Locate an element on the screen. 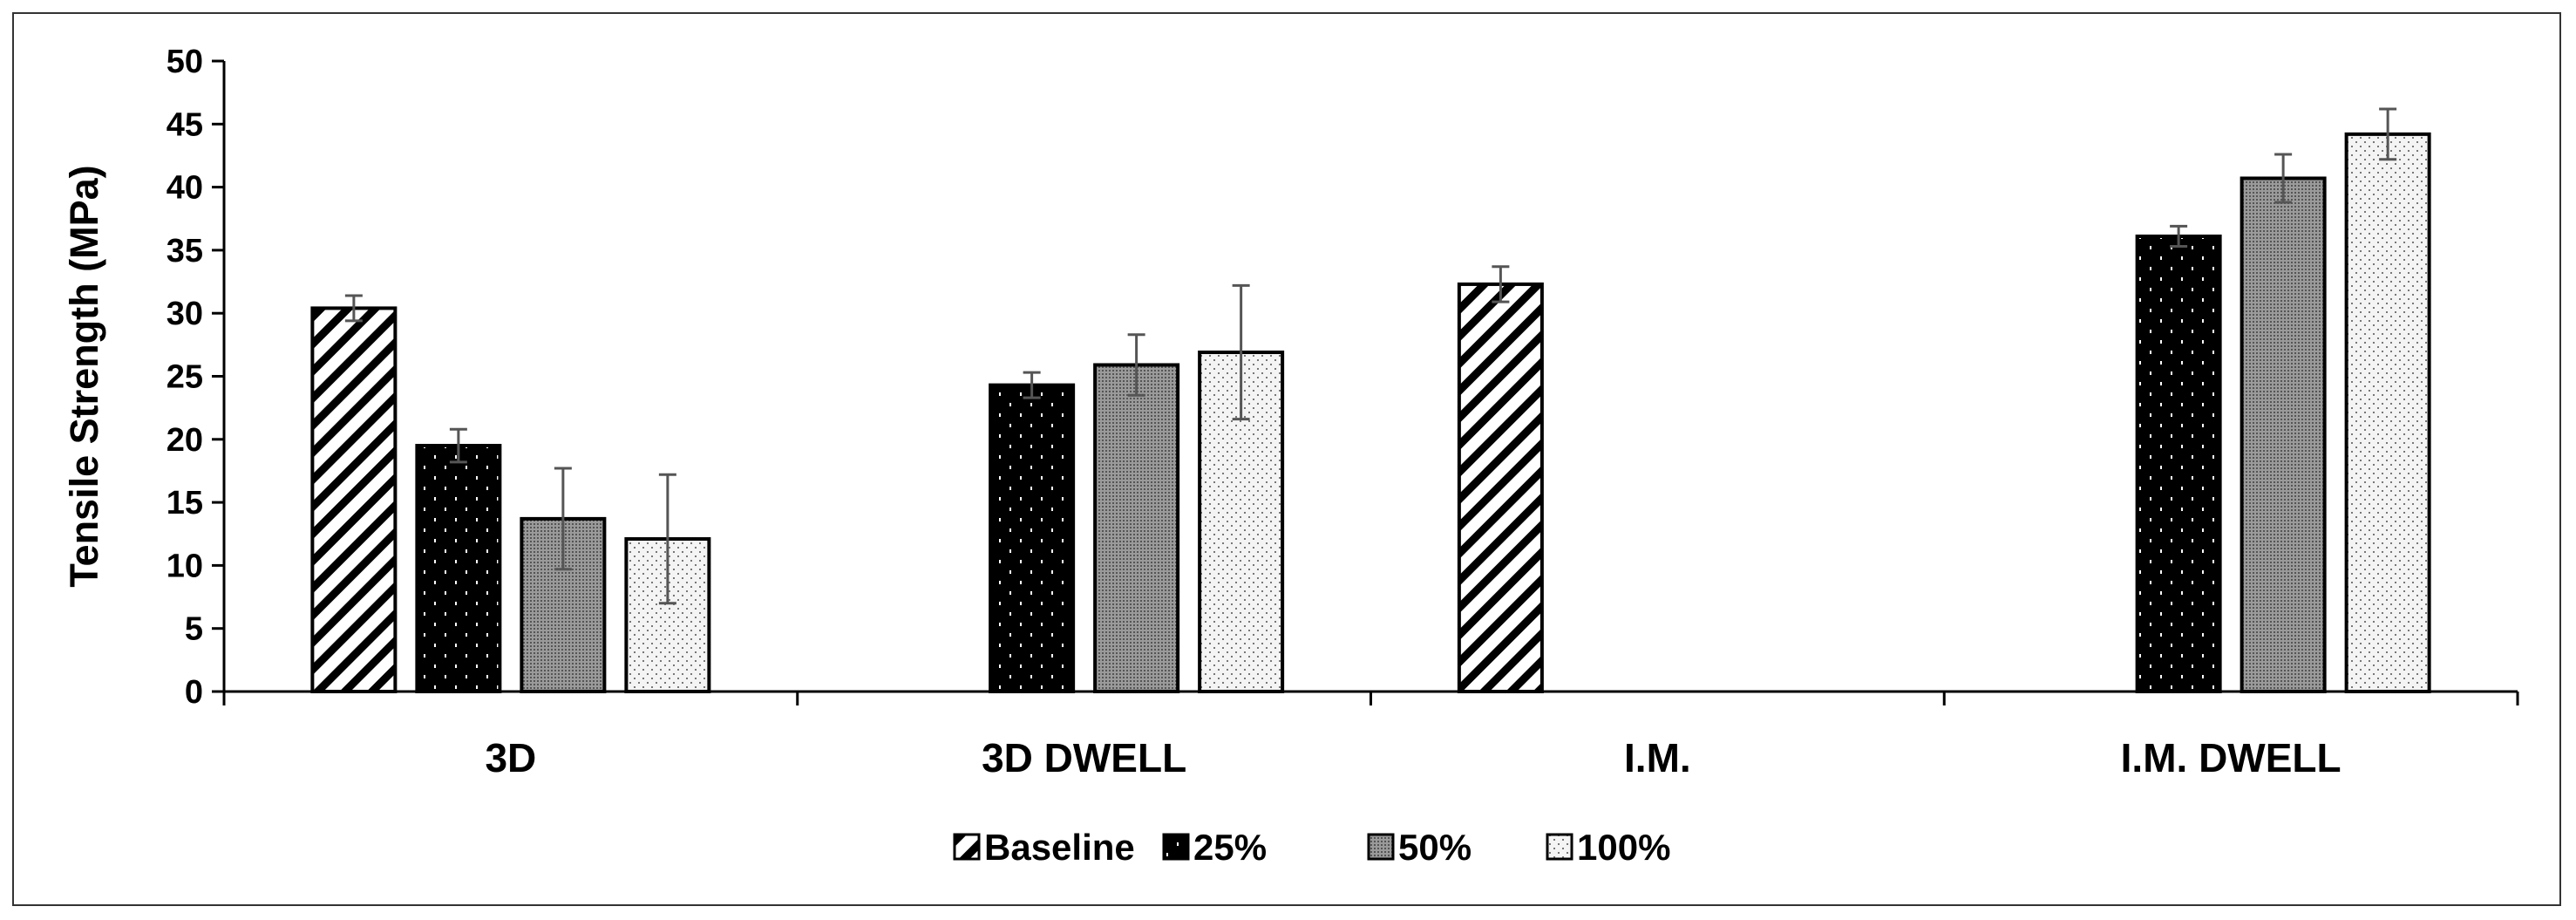  x-category-label: I.M. is located at coordinates (1657, 757).